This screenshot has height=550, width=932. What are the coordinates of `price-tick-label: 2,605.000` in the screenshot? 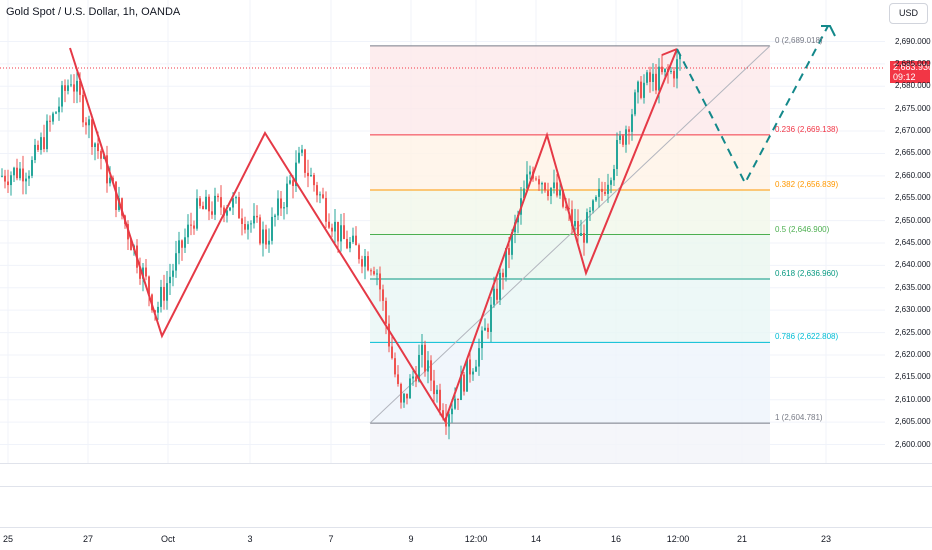 It's located at (913, 422).